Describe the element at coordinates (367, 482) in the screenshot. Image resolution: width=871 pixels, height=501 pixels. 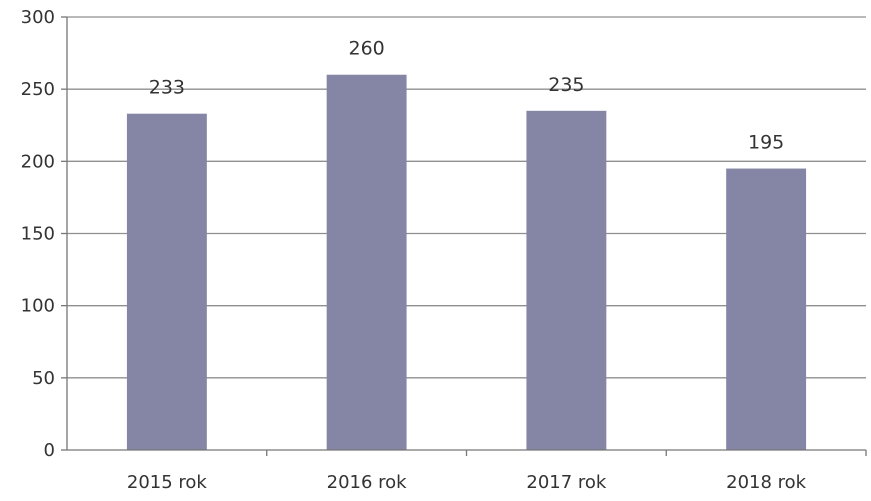
I see `x-tick-label: 2016 rok` at that location.